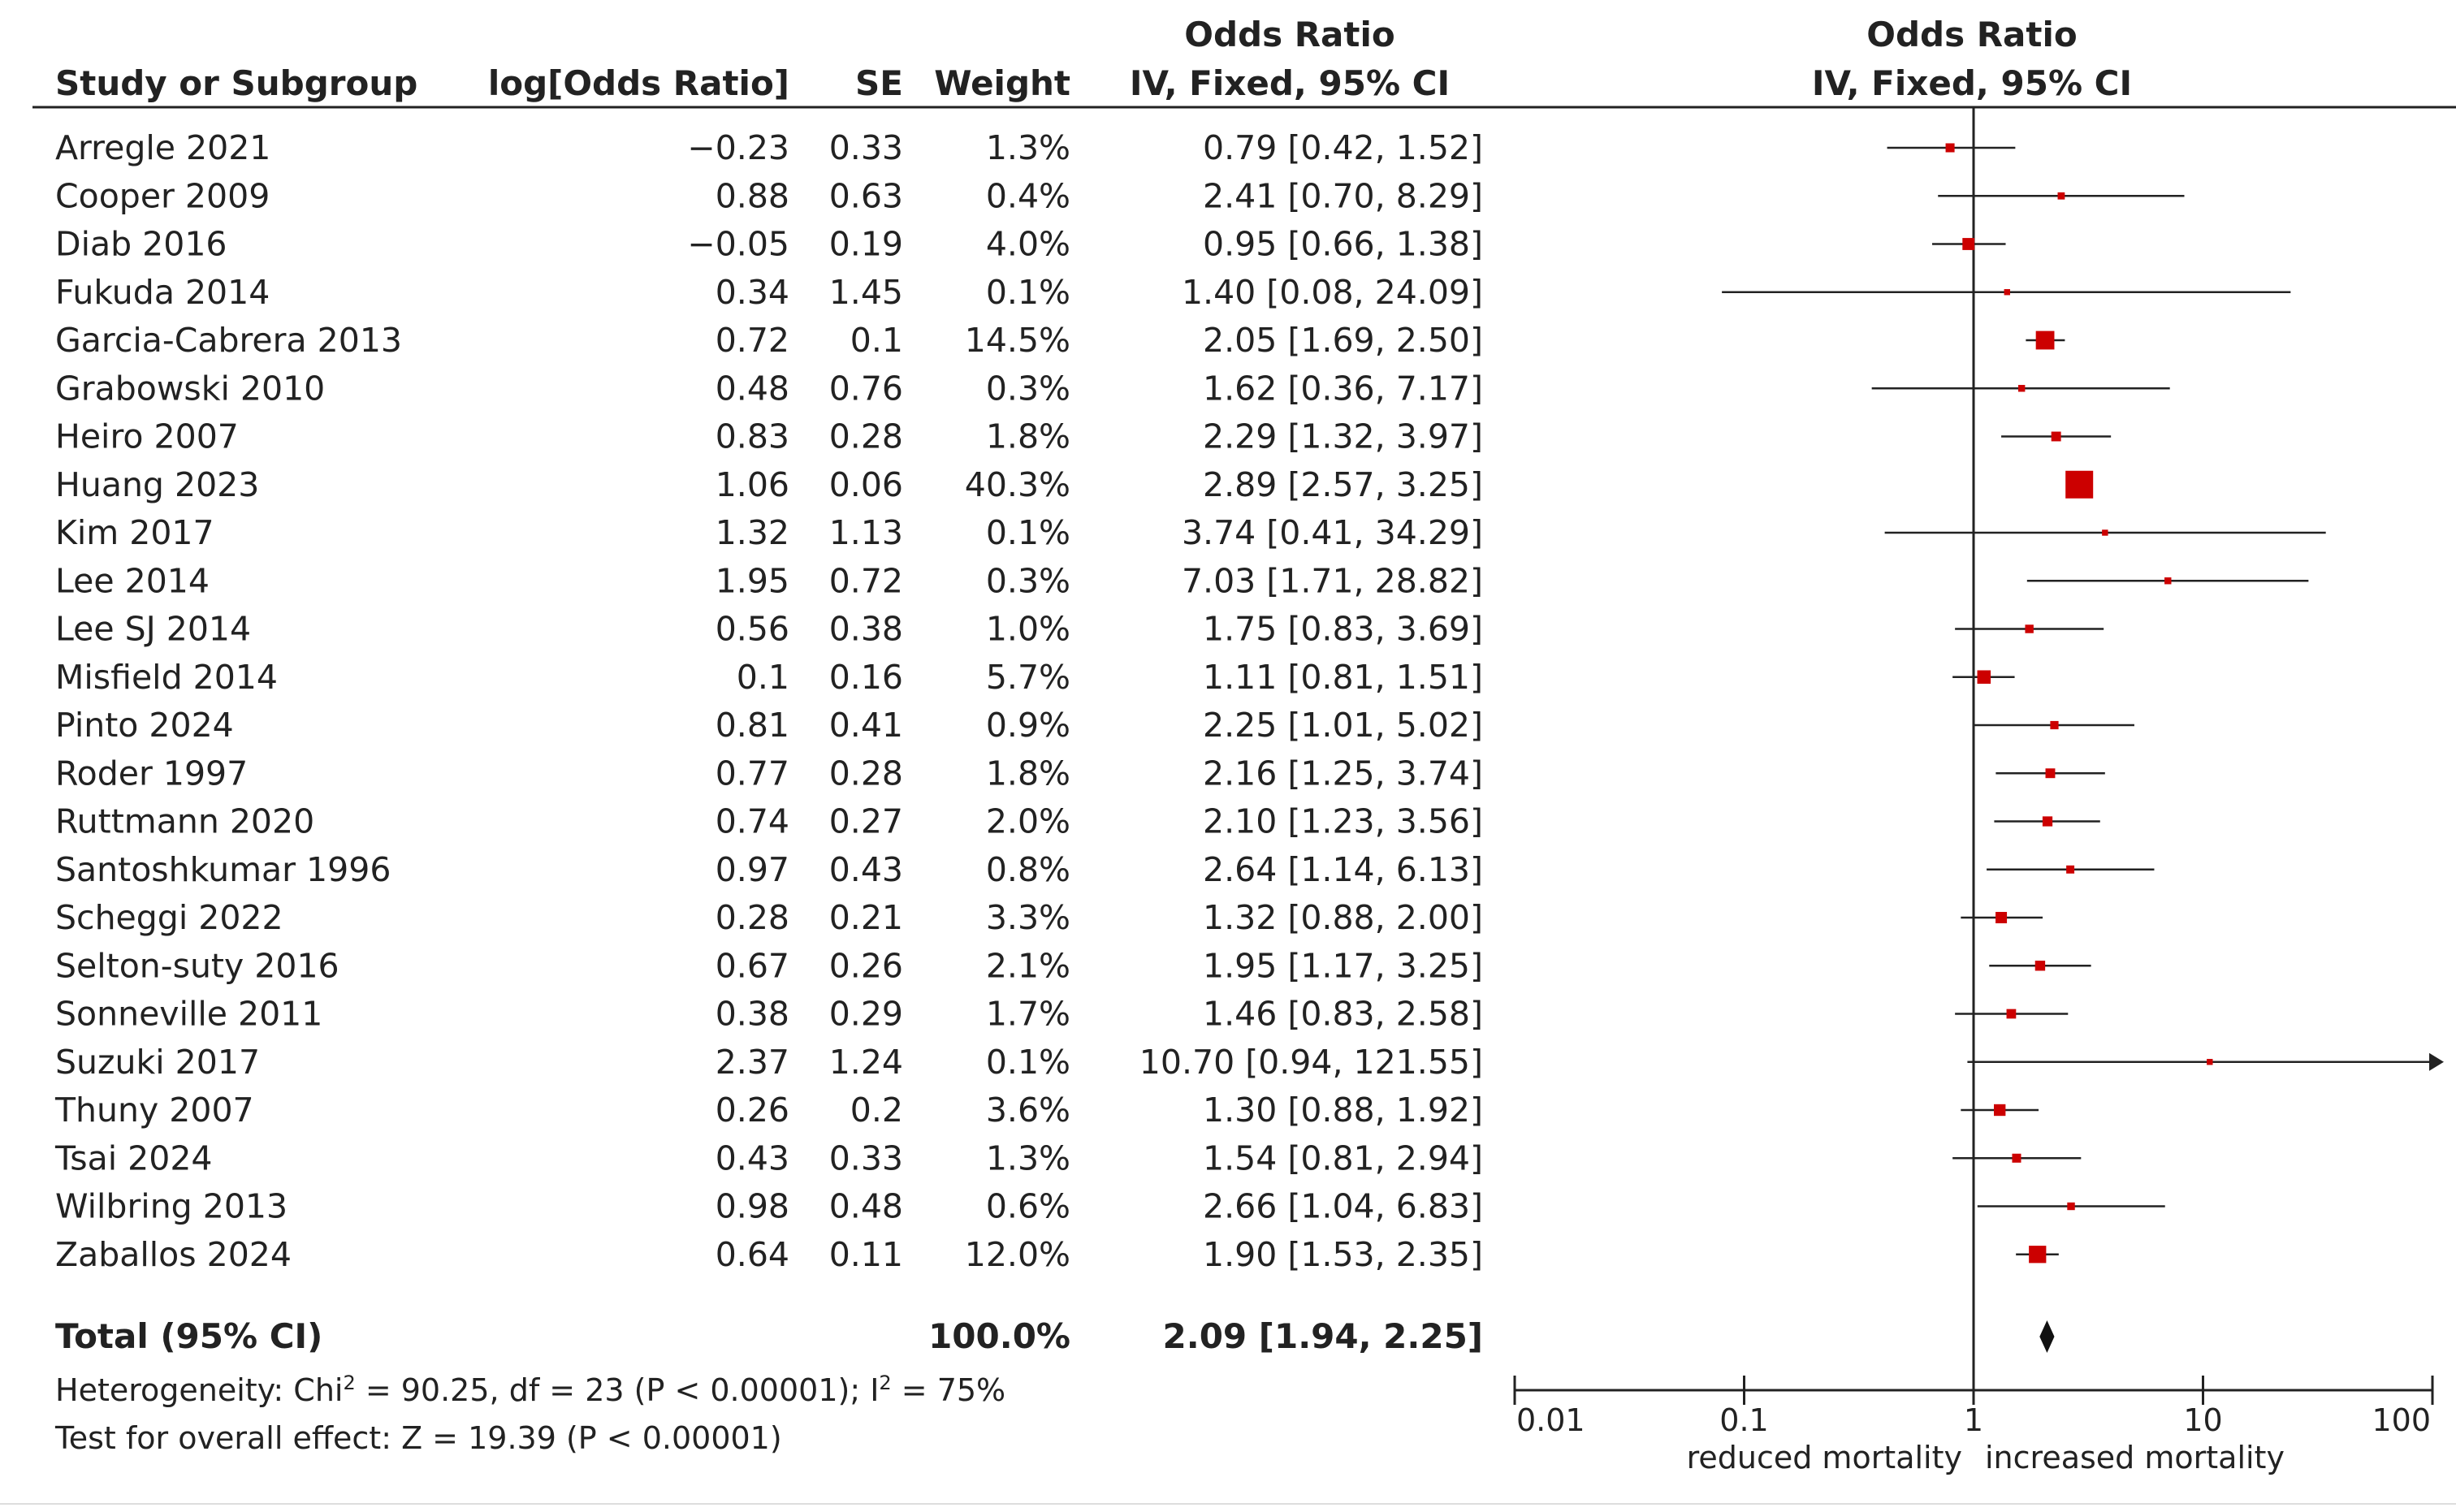 The width and height of the screenshot is (2456, 1512). I want to click on axis-label-left: reduced mortality, so click(1825, 1457).